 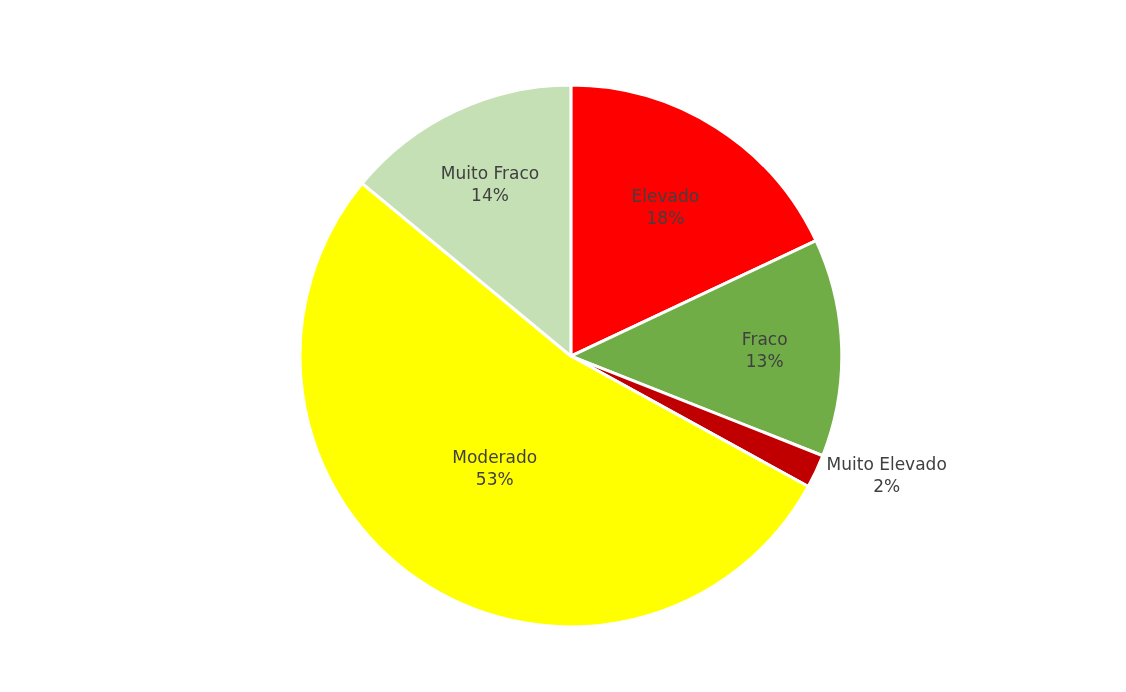 I want to click on data-label: 14%, so click(x=490, y=195).